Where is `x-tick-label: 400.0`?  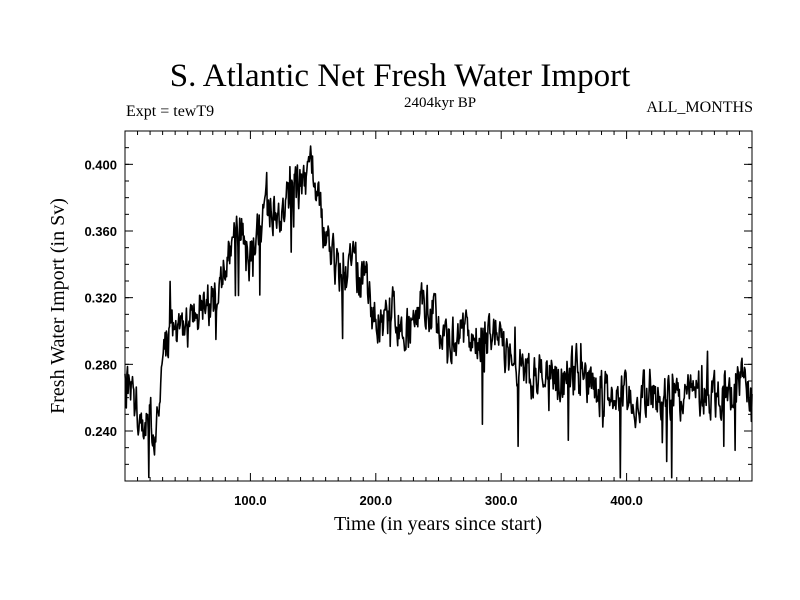
x-tick-label: 400.0 is located at coordinates (626, 500).